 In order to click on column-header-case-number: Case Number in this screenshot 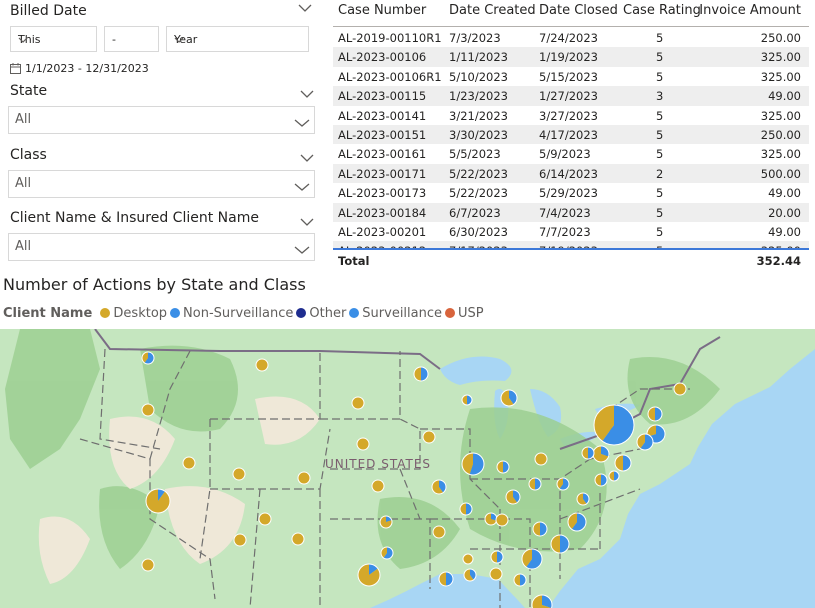, I will do `click(382, 10)`.